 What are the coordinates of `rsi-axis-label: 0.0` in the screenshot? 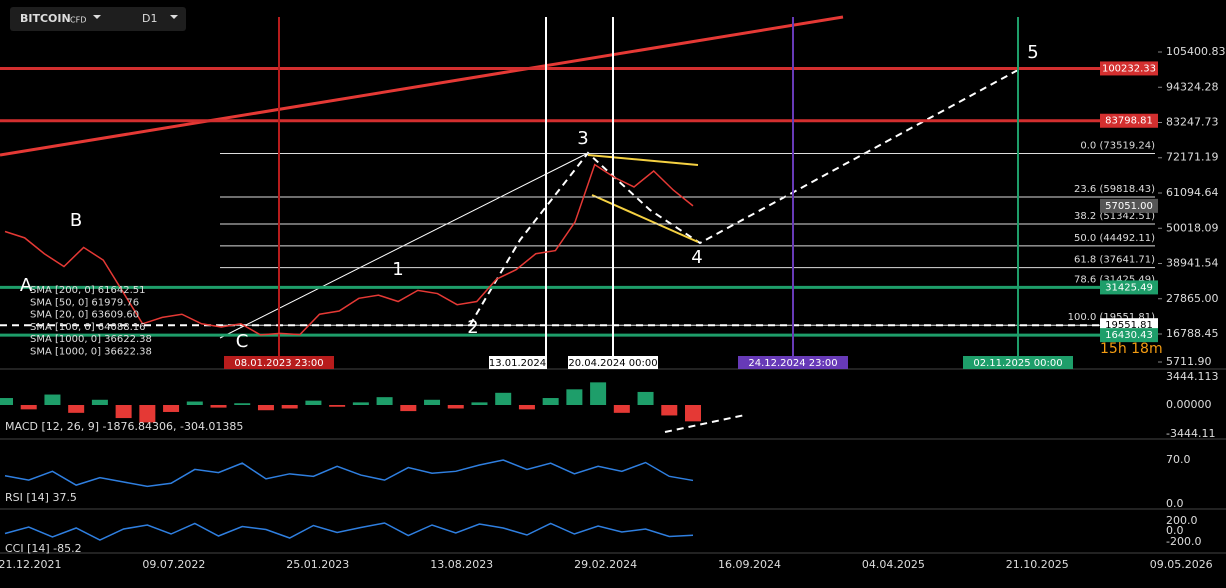 It's located at (1175, 503).